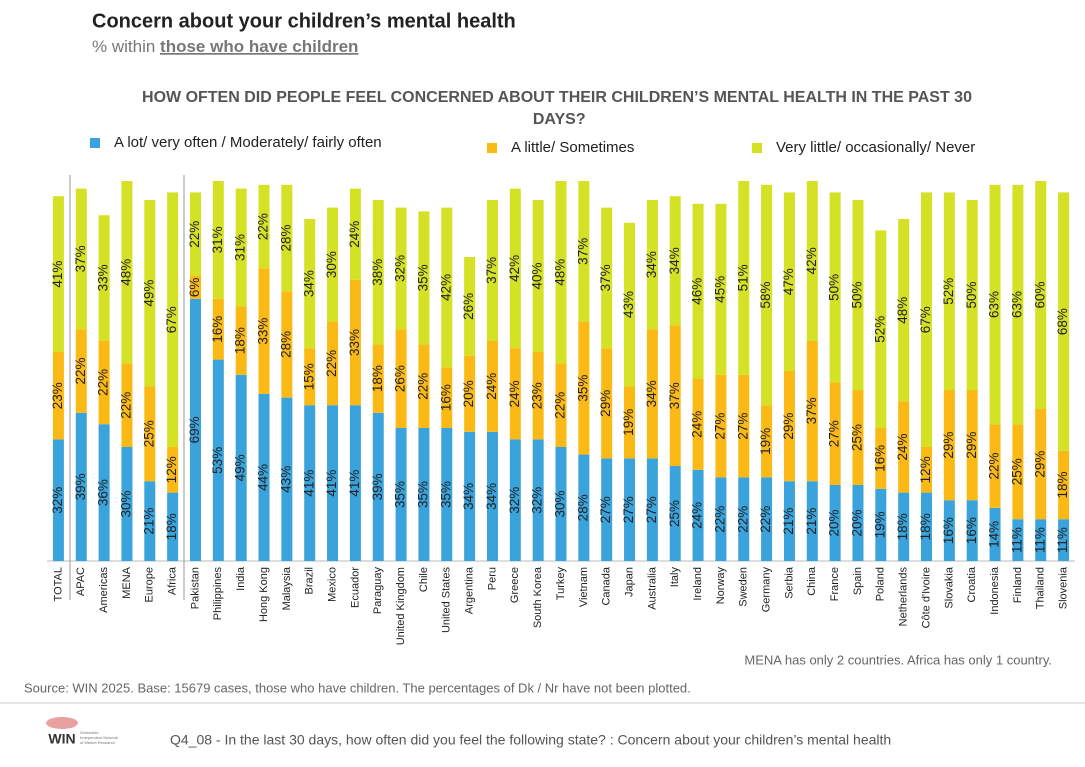 This screenshot has height=767, width=1085. What do you see at coordinates (491, 386) in the screenshot?
I see `value-label: 24%` at bounding box center [491, 386].